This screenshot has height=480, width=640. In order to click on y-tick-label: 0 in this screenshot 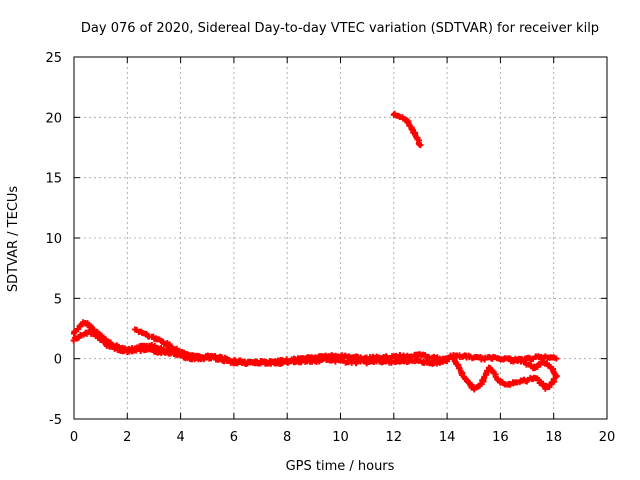, I will do `click(58, 360)`.